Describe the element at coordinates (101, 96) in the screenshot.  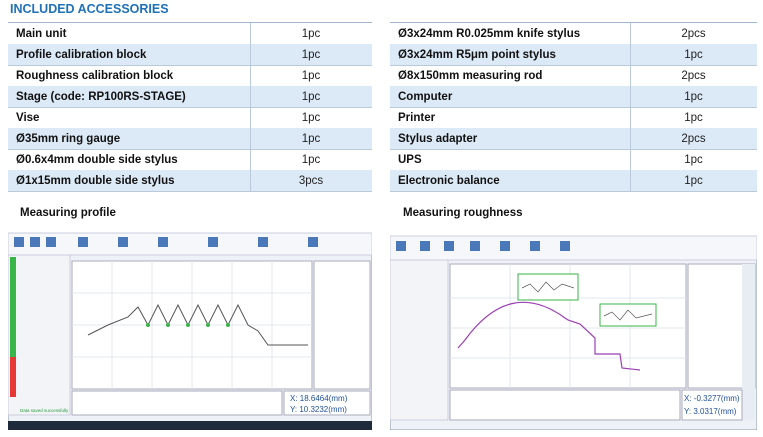
I see `item-name: Stage (code: RP100RS-STAGE)` at that location.